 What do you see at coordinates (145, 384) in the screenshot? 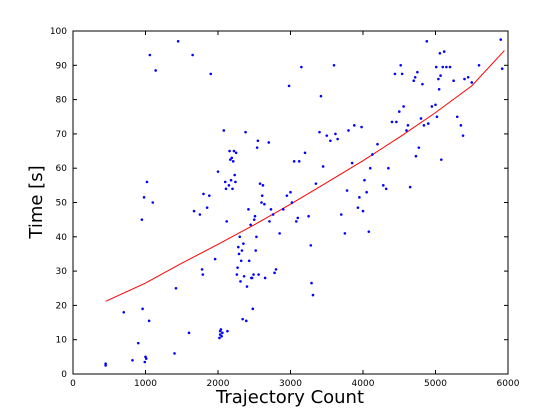
I see `x-tick-label: 1000` at bounding box center [145, 384].